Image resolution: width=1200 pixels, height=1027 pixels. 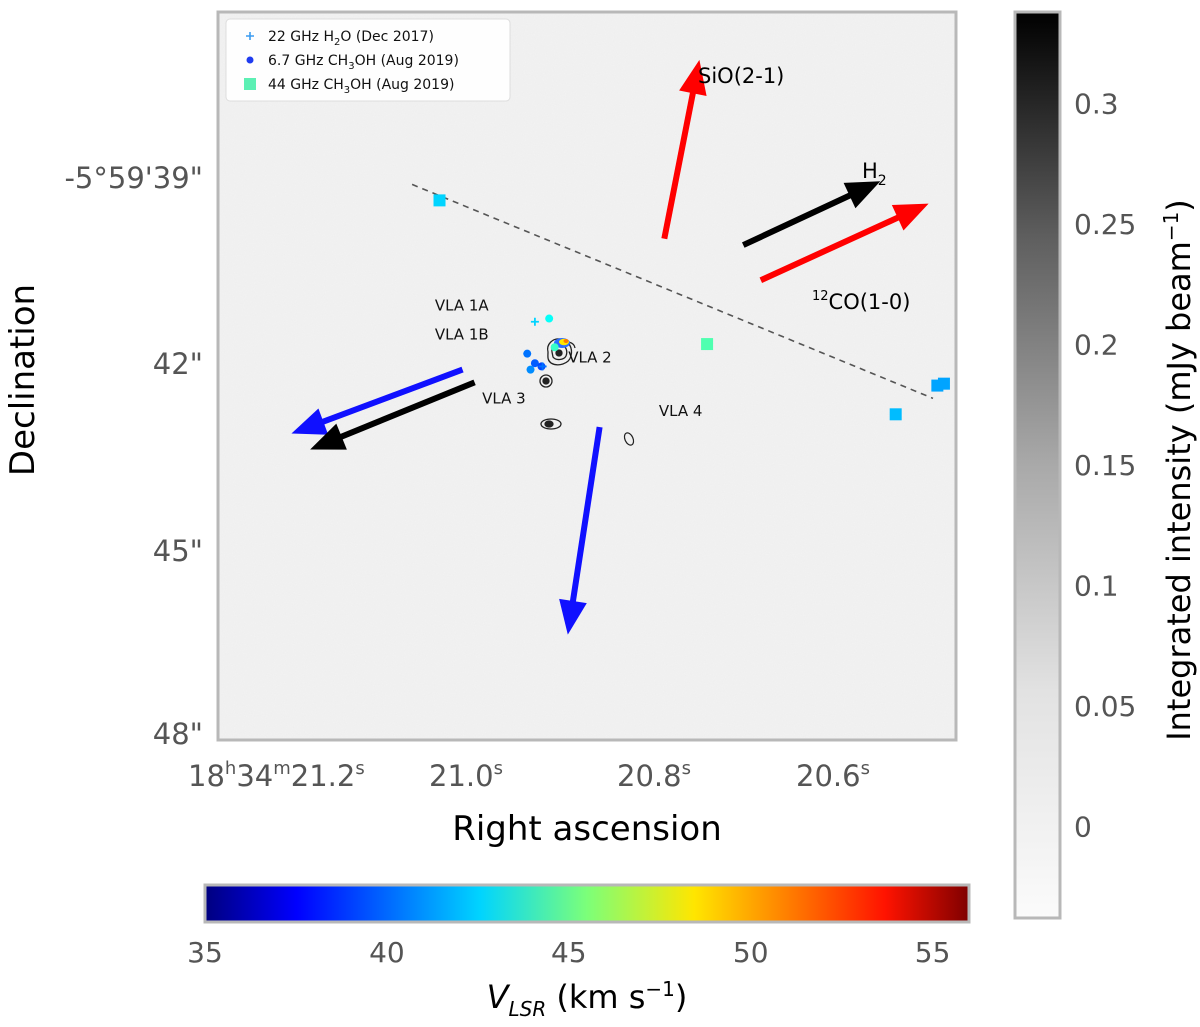 I want to click on colorbar-tick-label: 0.15, so click(x=1105, y=465).